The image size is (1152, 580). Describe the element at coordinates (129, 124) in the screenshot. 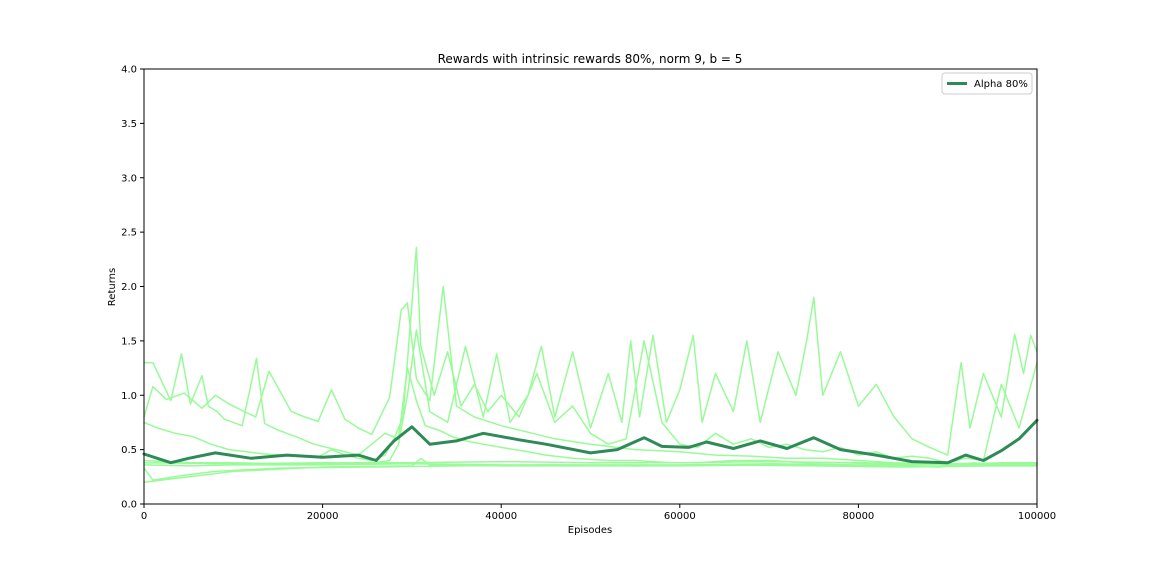

I see `y-tick-label: 3.5` at that location.